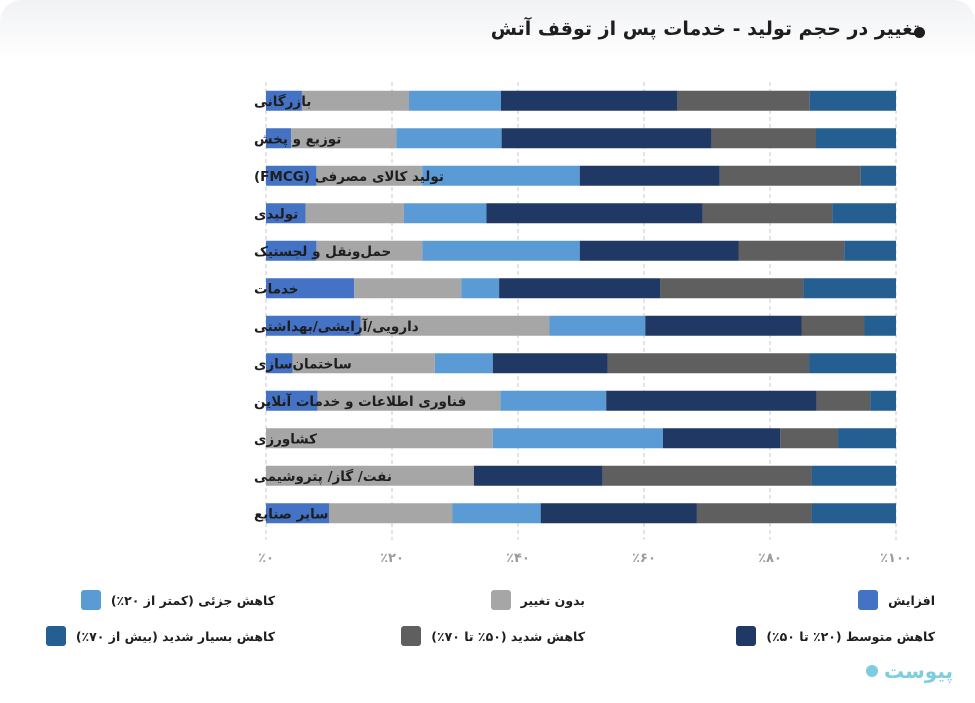 The width and height of the screenshot is (975, 703). I want to click on category-label: تولید کالای مصرفی (FMCG), so click(349, 177).